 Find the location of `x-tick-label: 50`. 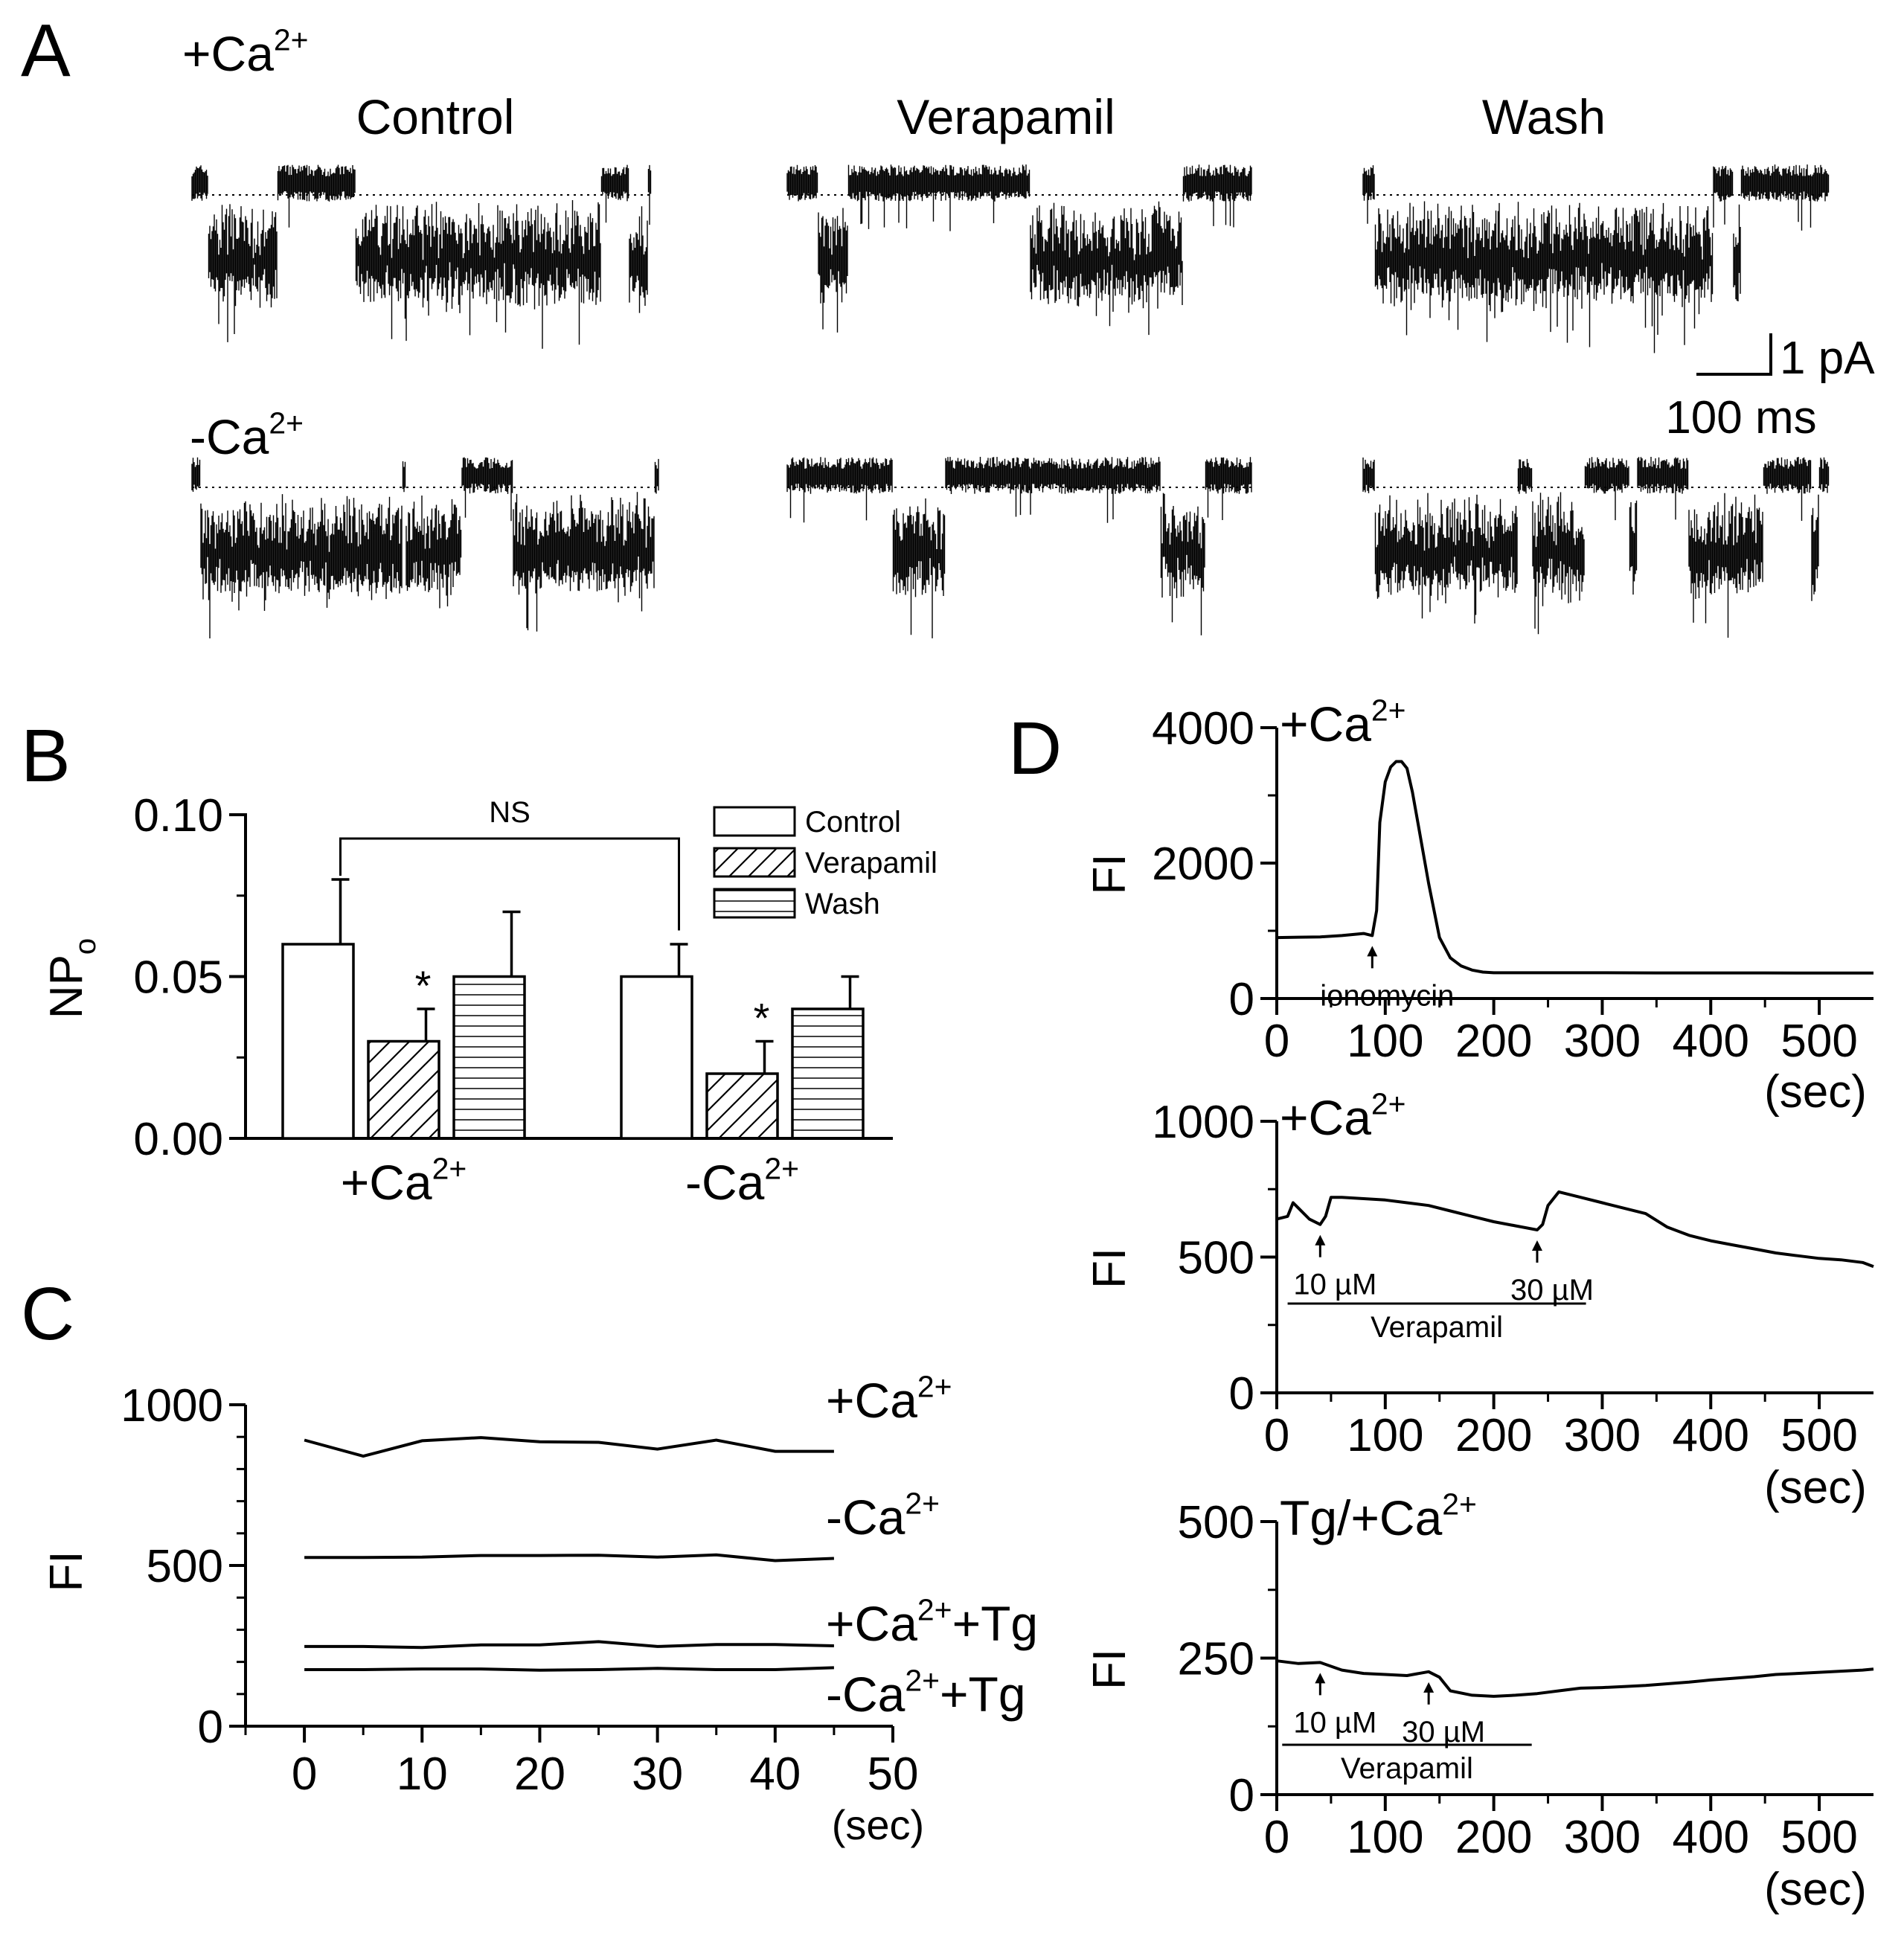

x-tick-label: 50 is located at coordinates (893, 1774).